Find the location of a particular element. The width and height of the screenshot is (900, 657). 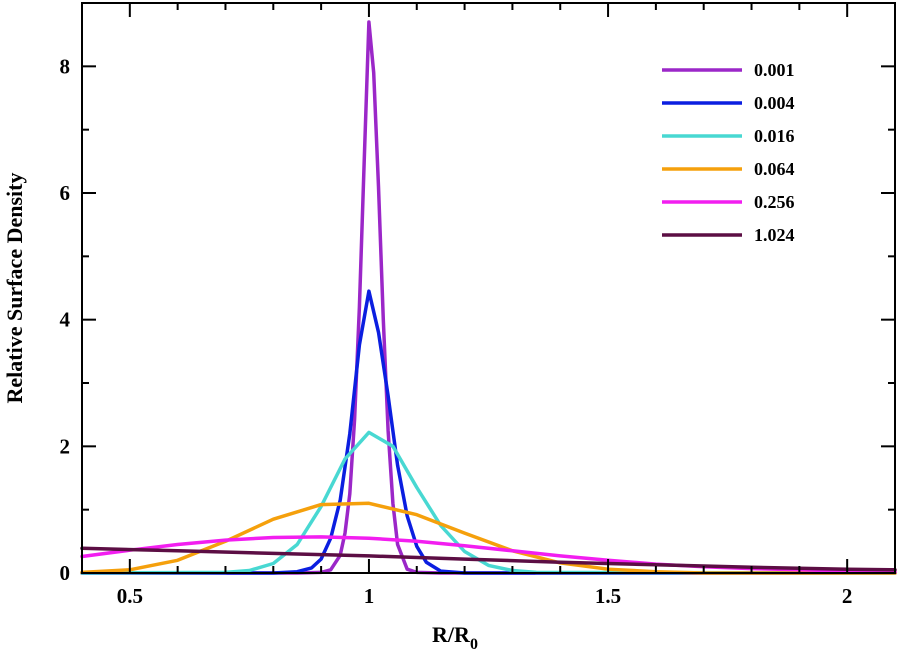

x-tick-label: 1 is located at coordinates (369, 596).